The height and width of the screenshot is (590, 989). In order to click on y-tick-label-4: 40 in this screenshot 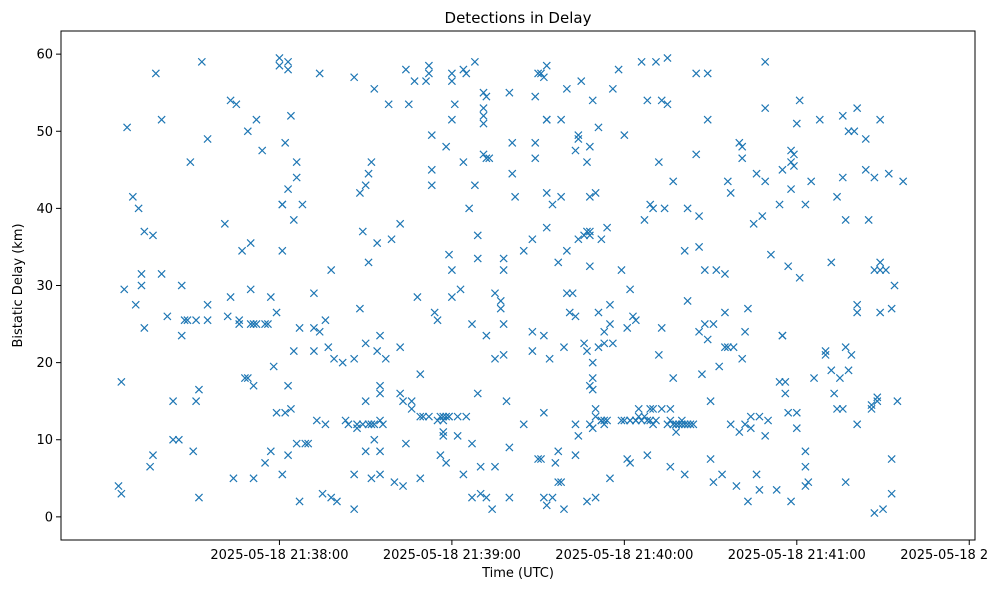, I will do `click(44, 209)`.